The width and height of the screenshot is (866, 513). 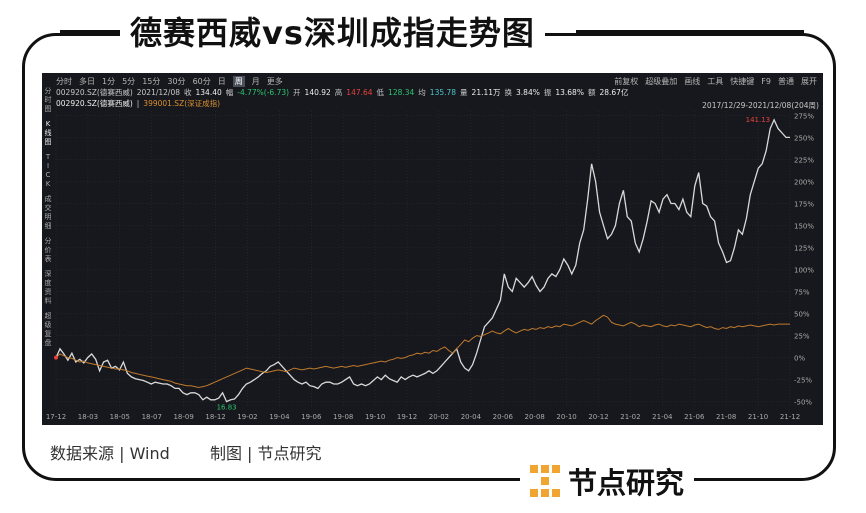 I want to click on x-tick-label: 20-04, so click(x=471, y=417).